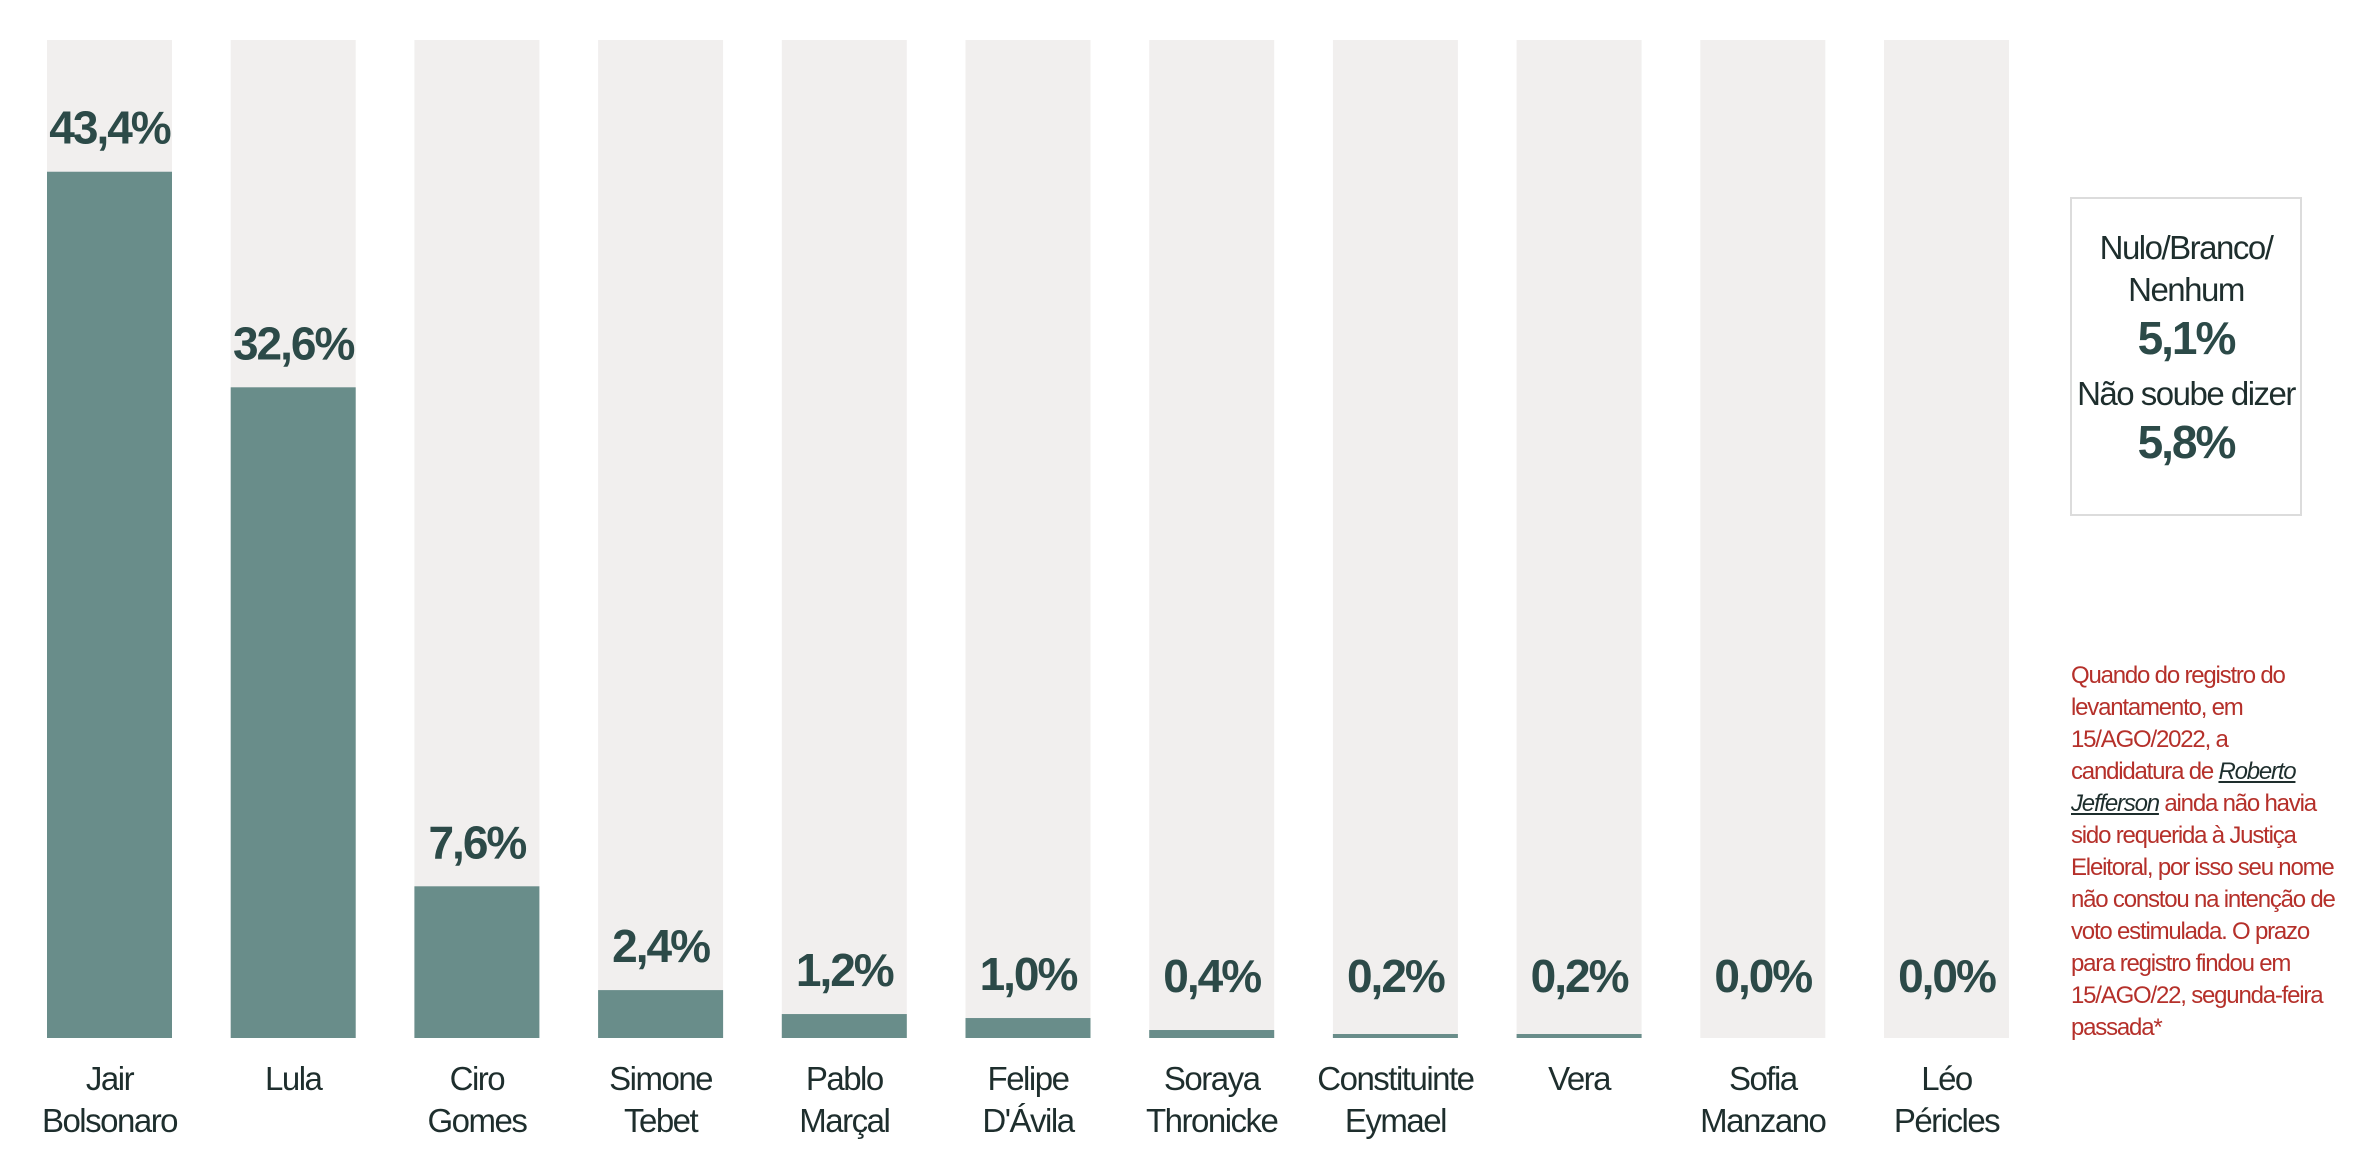 The image size is (2362, 1168). Describe the element at coordinates (844, 1120) in the screenshot. I see `category-label: Marçal` at that location.